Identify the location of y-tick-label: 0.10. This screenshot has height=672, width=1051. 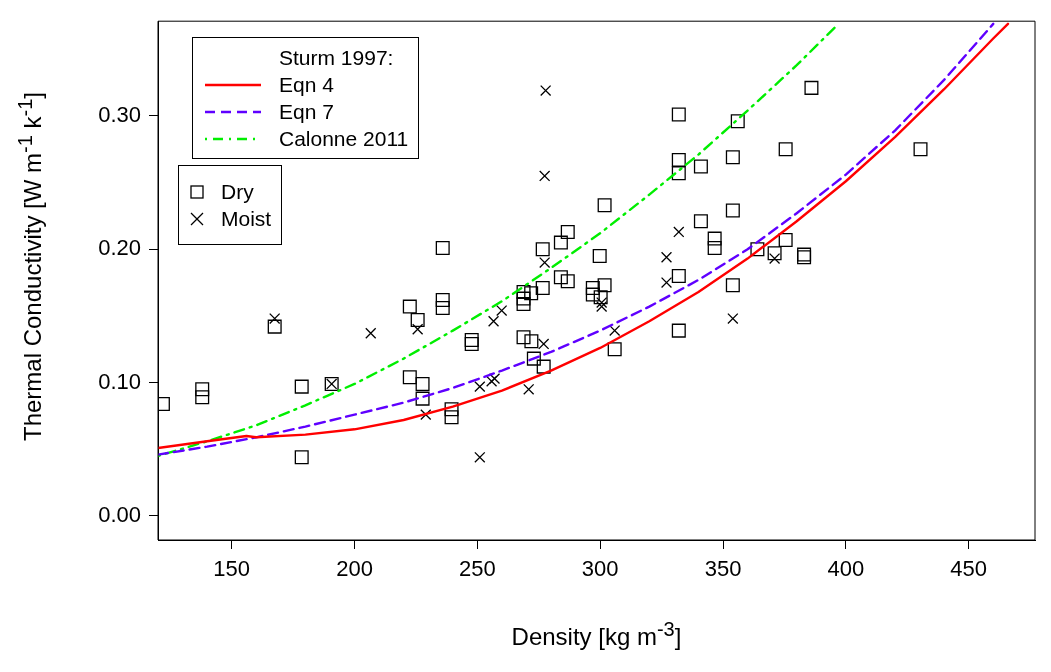
(119, 381).